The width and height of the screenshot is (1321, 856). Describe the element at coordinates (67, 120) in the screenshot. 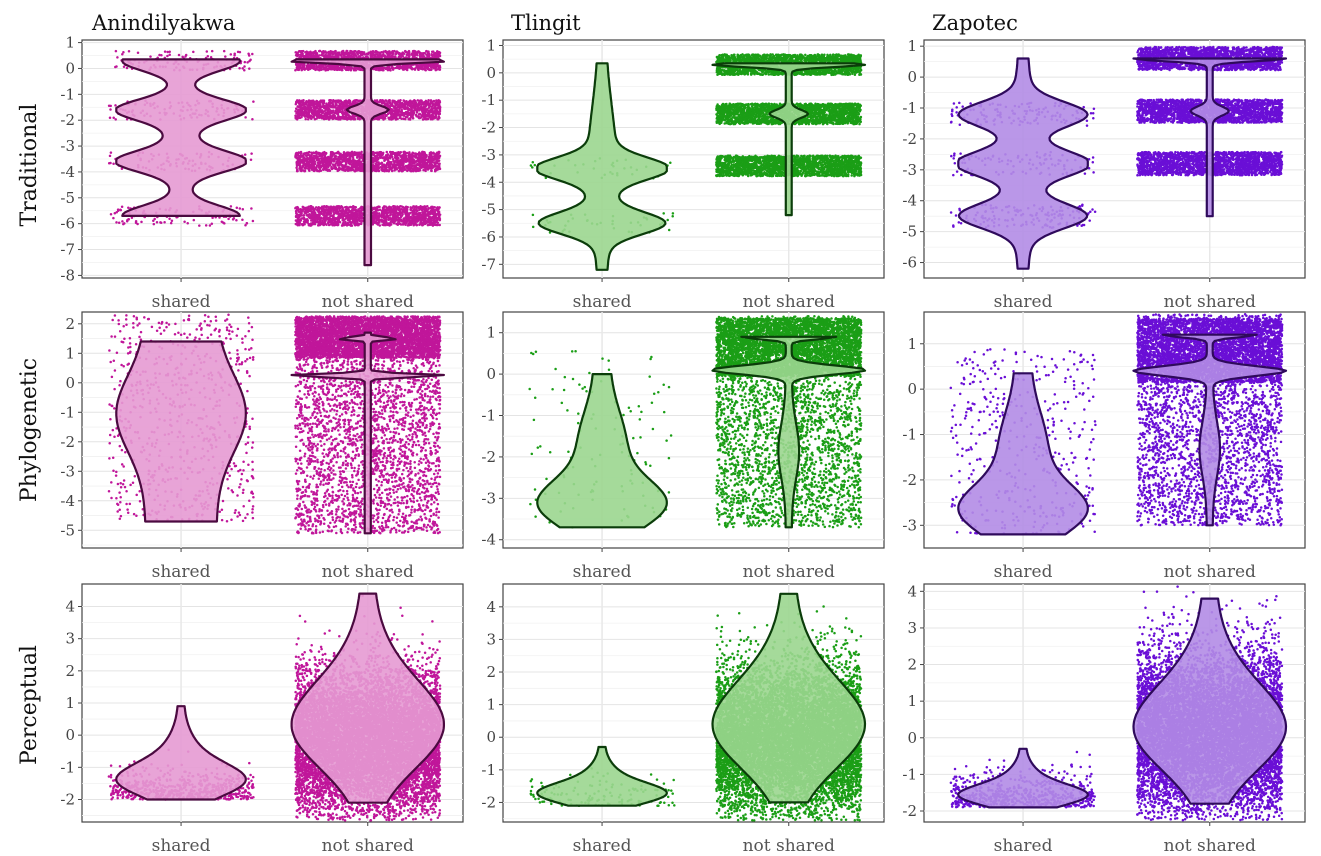

I see `y-tick-label: -2` at that location.